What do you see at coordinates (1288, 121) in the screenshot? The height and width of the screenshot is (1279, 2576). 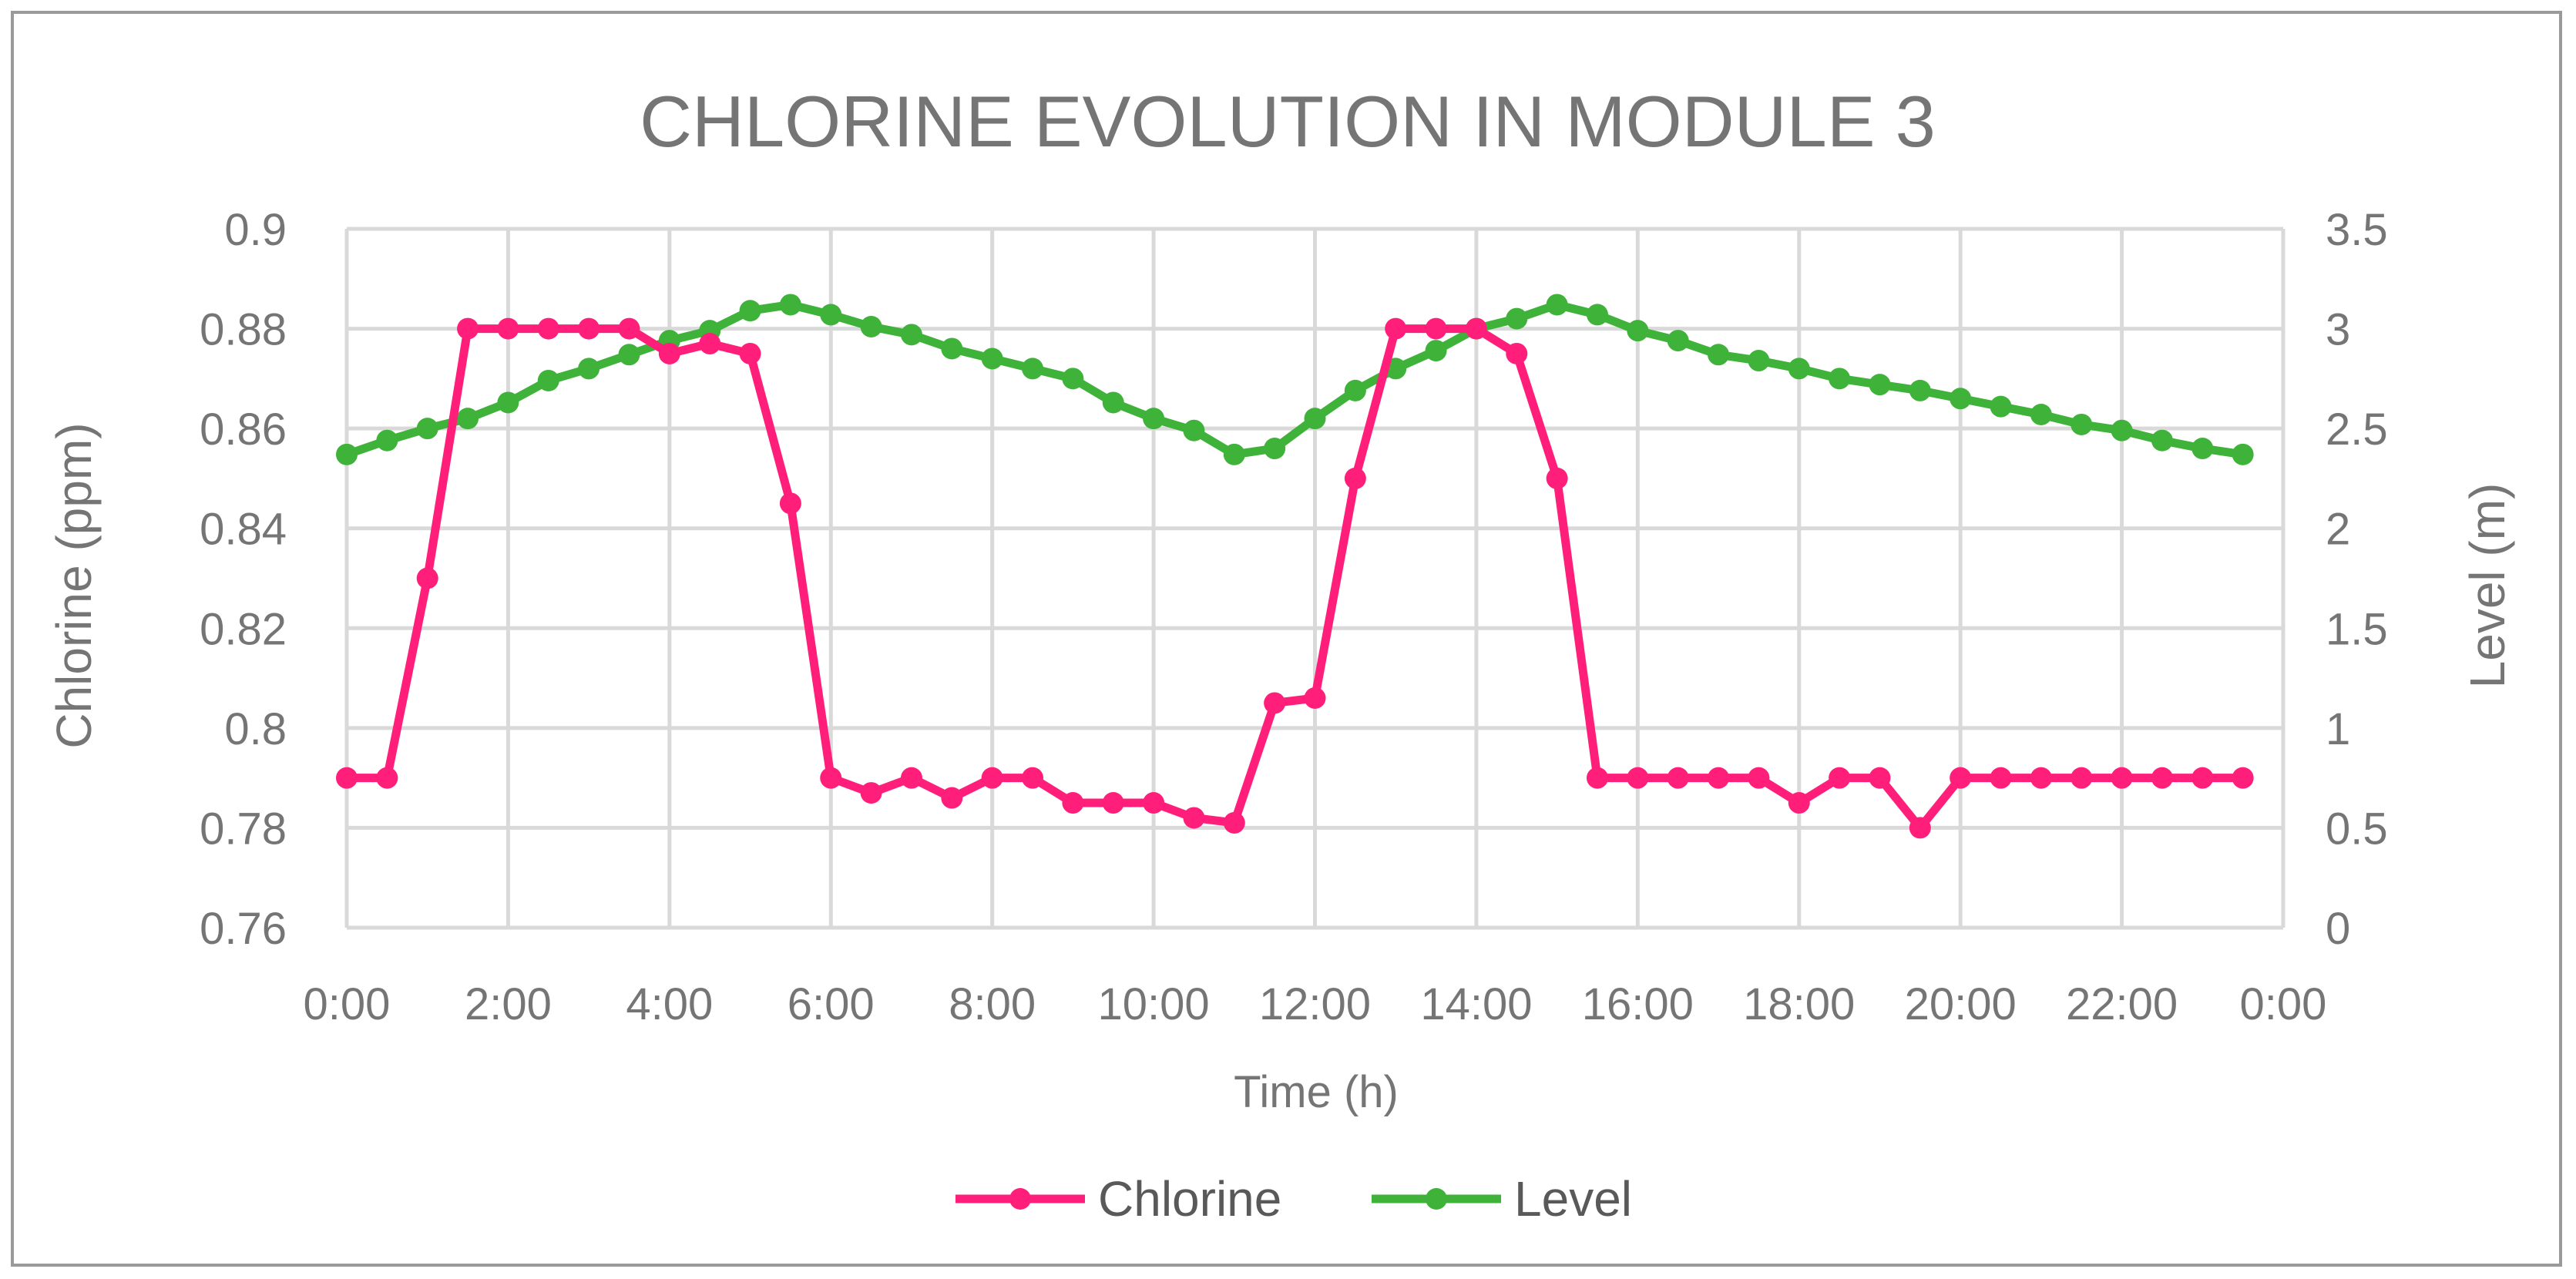 I see `chart-title: CHLORINE EVOLUTION IN MODULE 3` at bounding box center [1288, 121].